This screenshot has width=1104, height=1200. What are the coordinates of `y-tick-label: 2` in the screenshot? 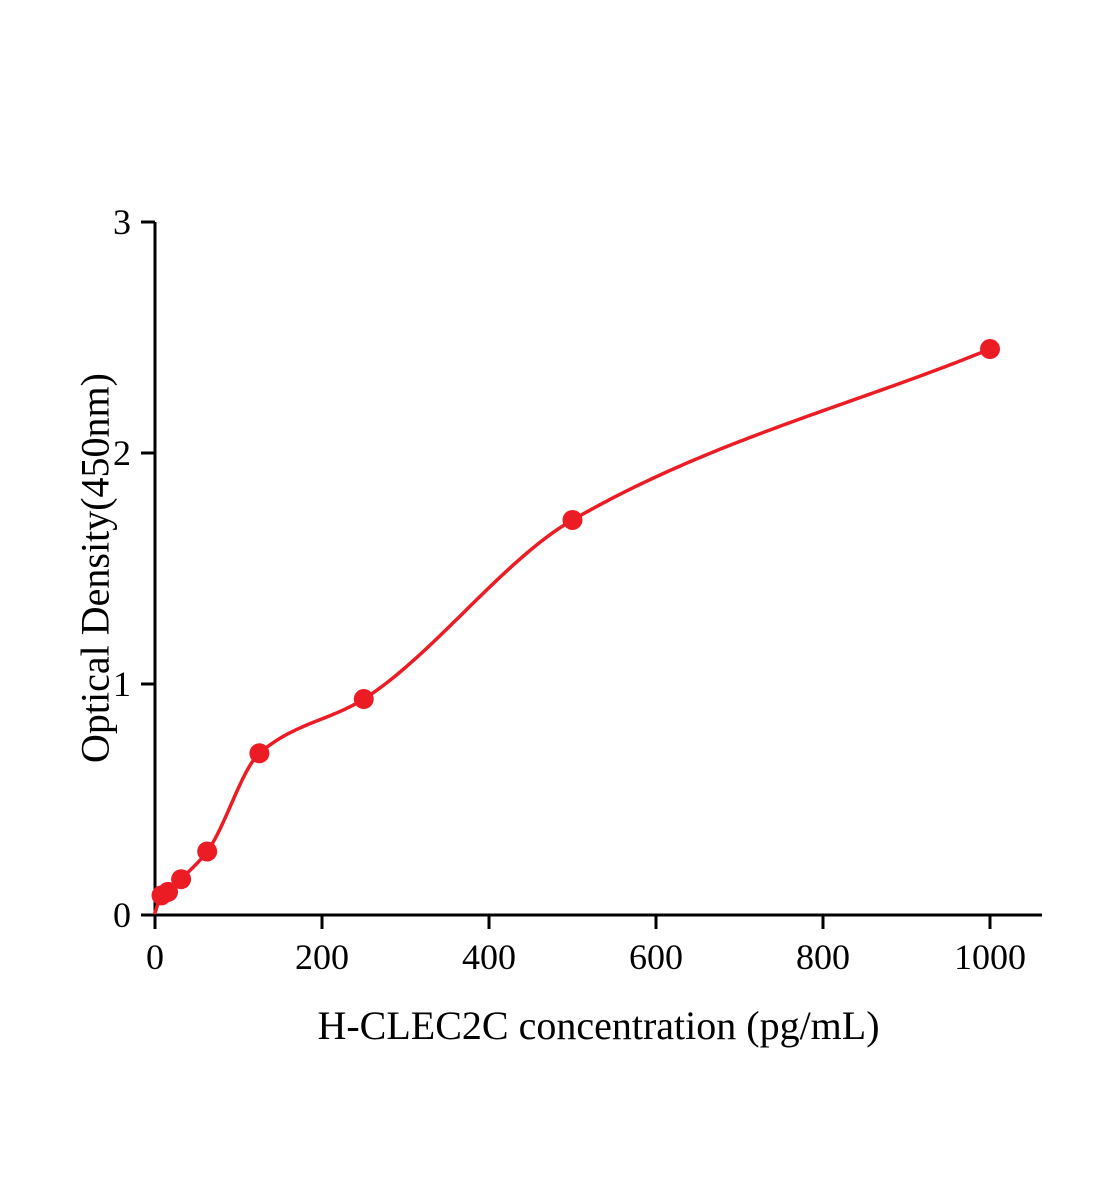 It's located at (122, 453).